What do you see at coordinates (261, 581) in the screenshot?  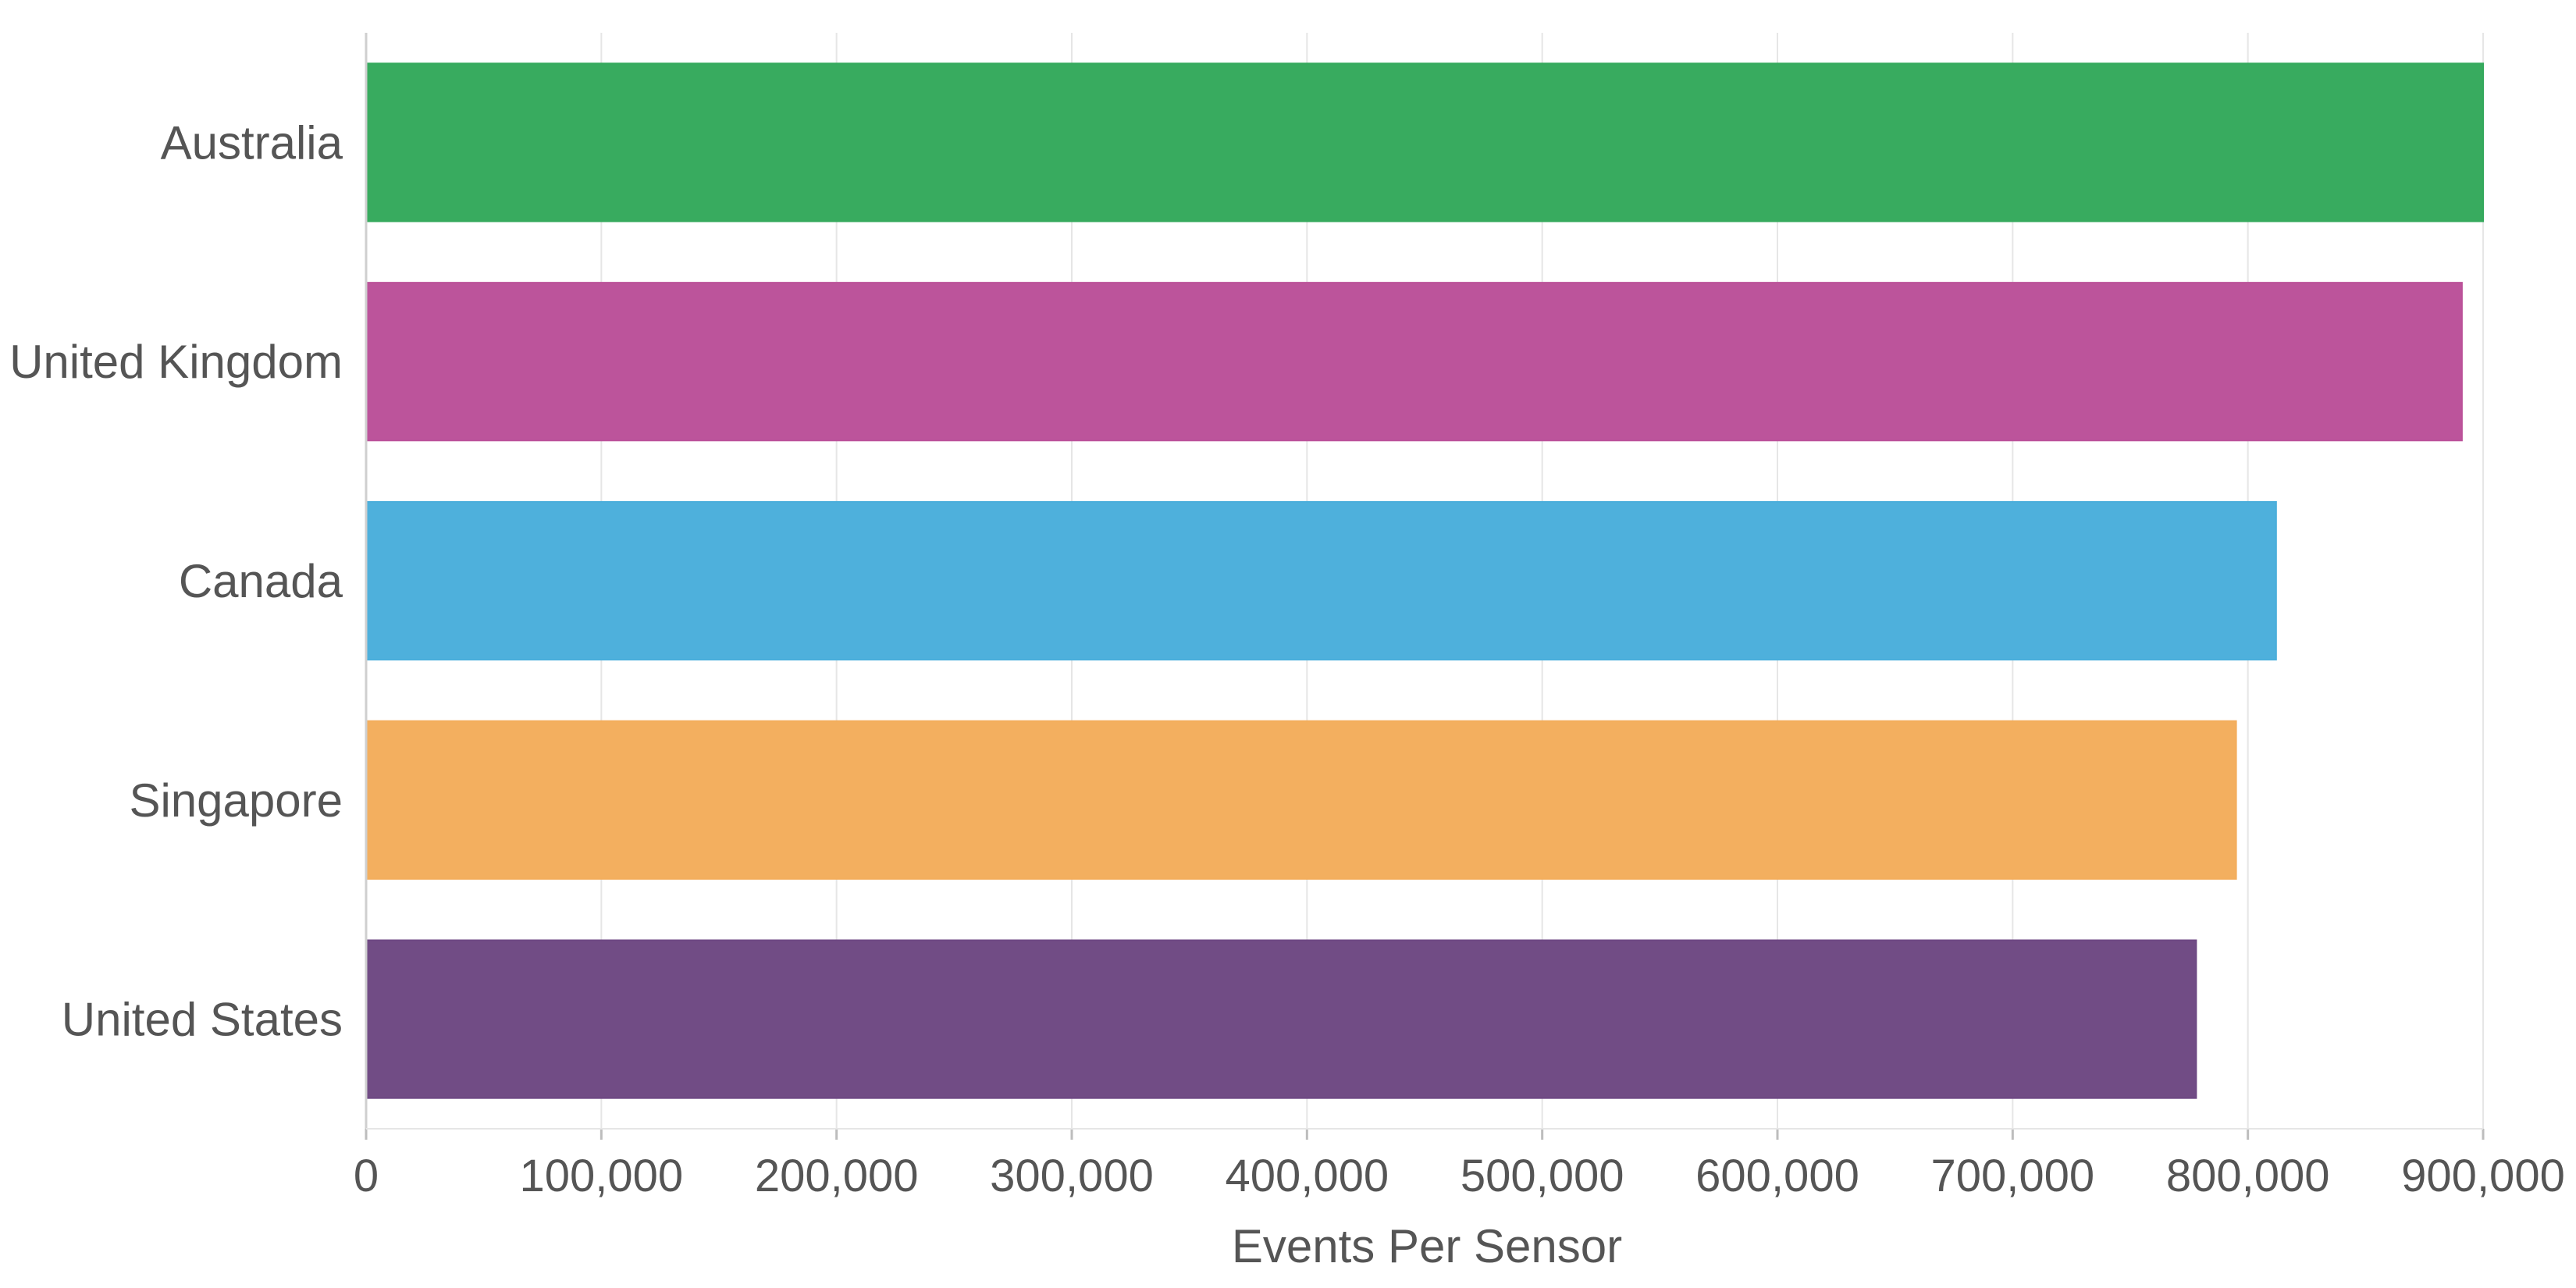 I see `category-label: Canada` at bounding box center [261, 581].